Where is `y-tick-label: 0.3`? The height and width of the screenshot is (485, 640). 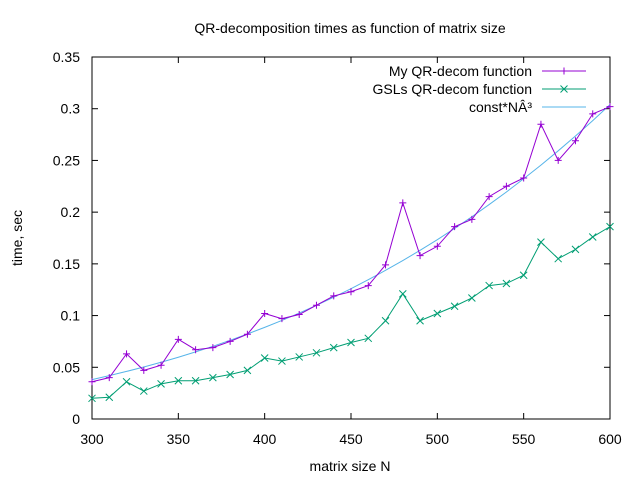 y-tick-label: 0.3 is located at coordinates (71, 109).